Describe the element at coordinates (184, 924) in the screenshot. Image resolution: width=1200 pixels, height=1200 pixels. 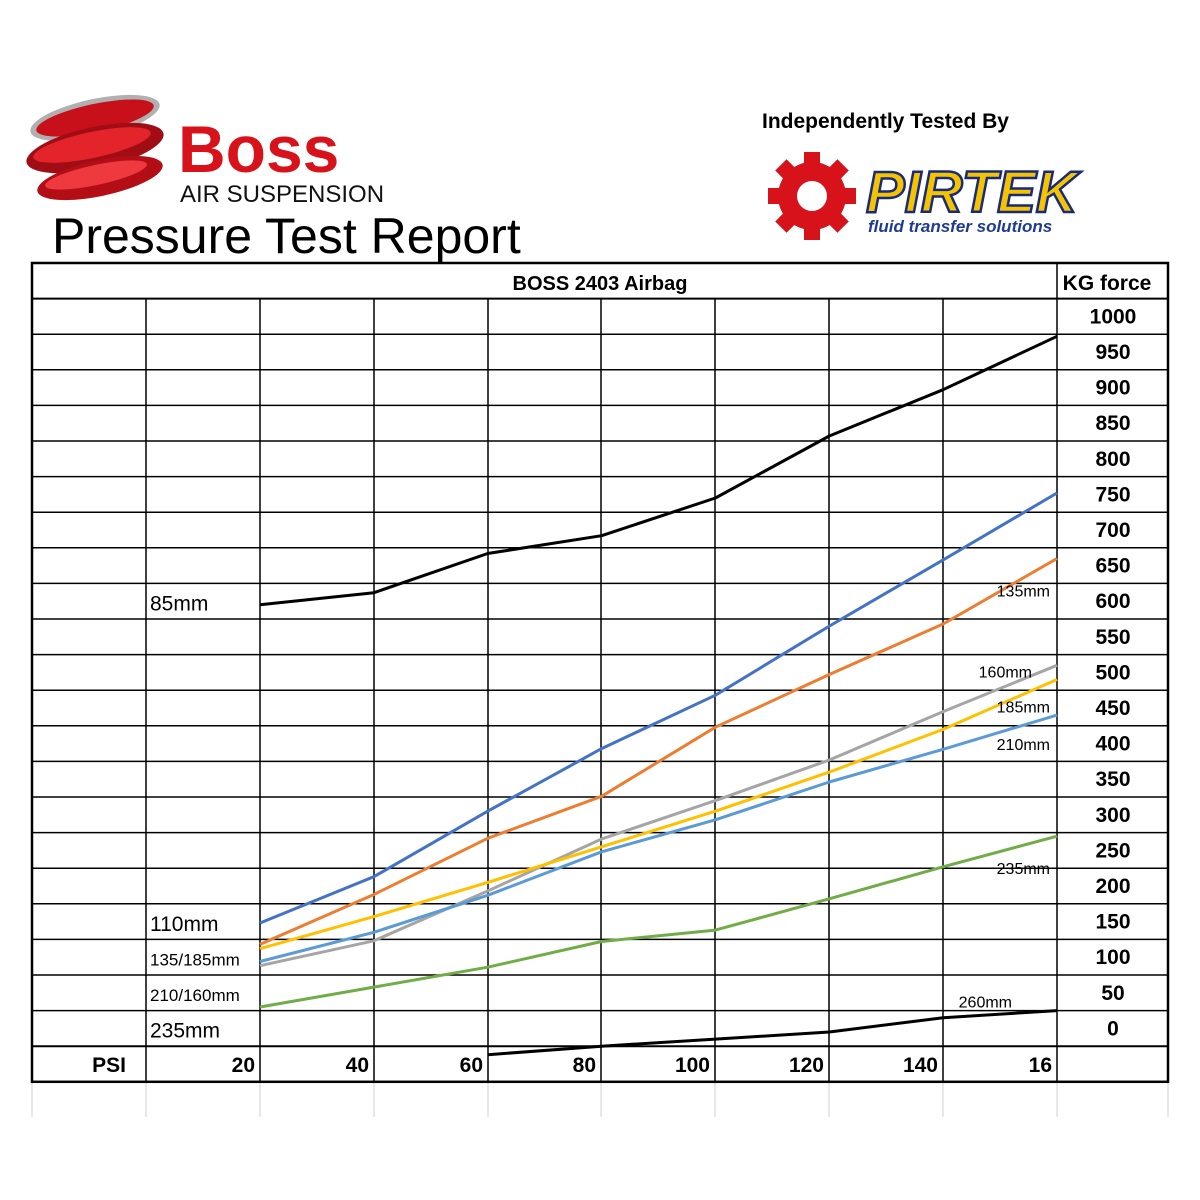
I see `left-label: 110mm` at that location.